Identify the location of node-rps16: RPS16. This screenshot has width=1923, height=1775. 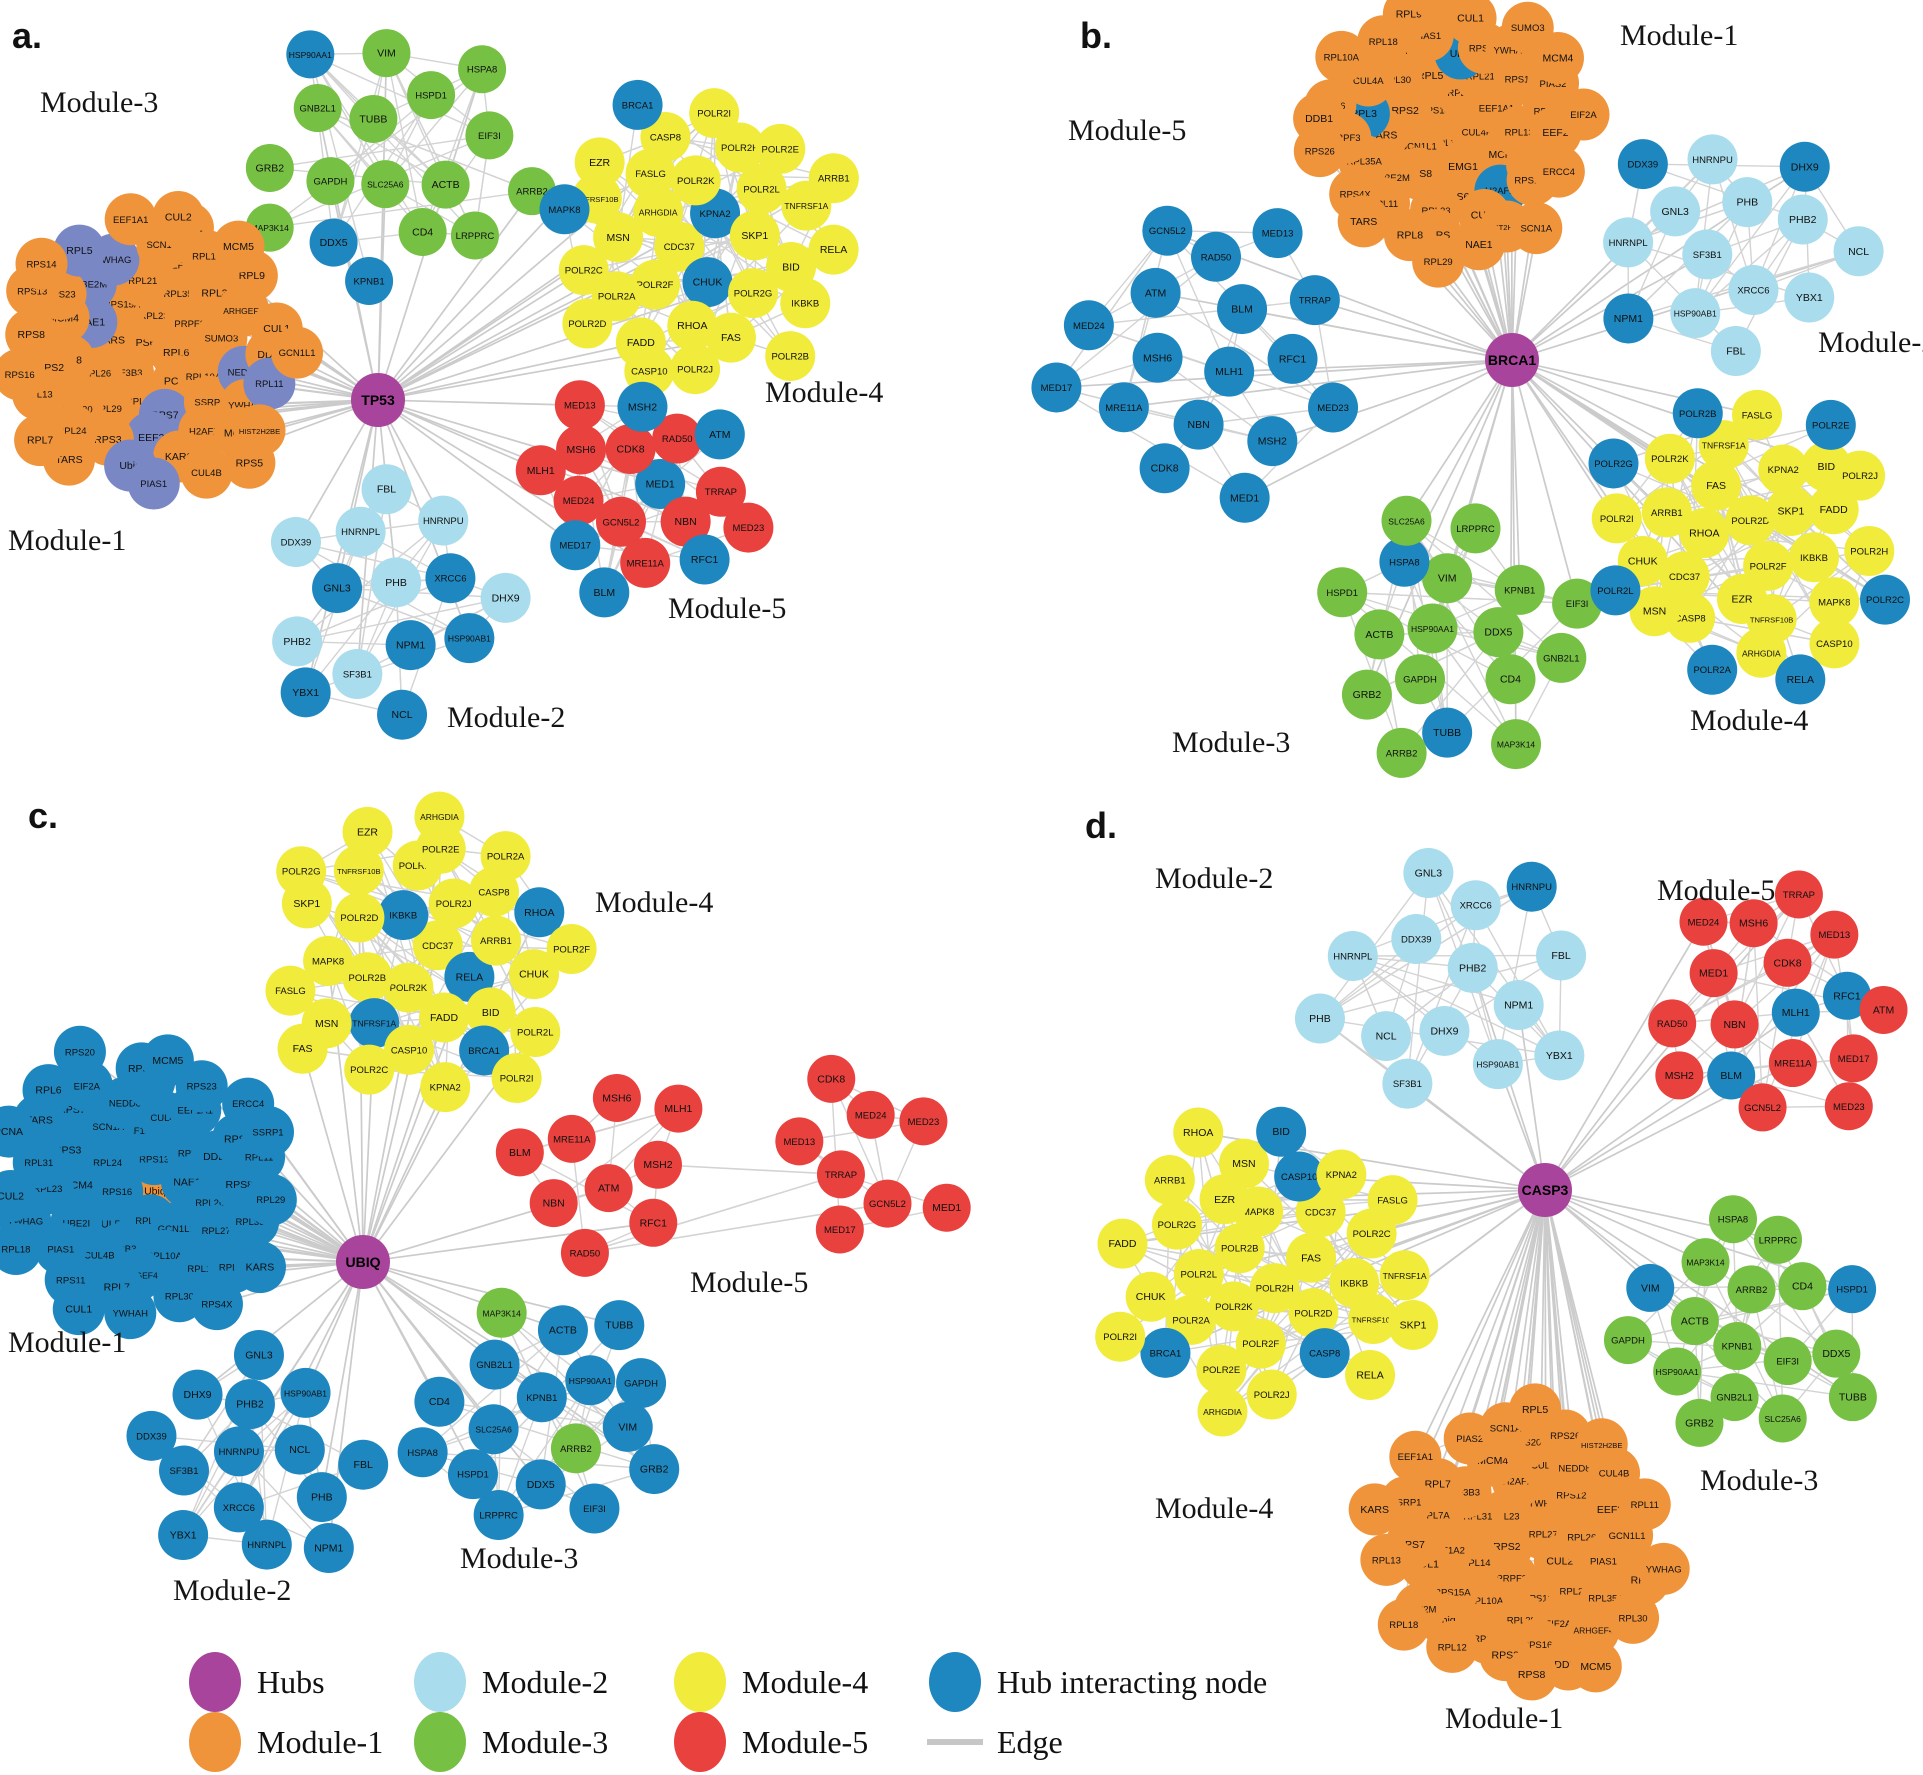
(23, 374).